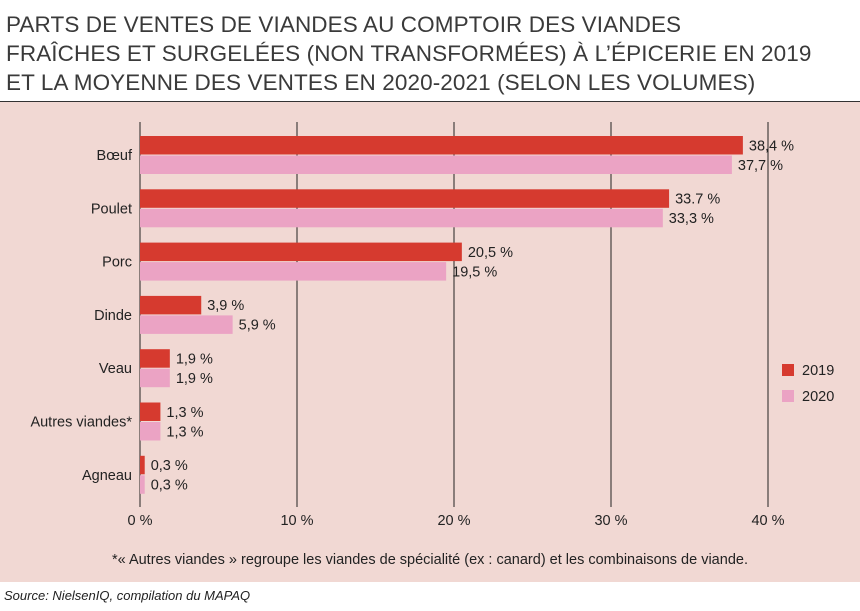 This screenshot has height=611, width=860. What do you see at coordinates (788, 396) in the screenshot?
I see `legend-swatch-2020` at bounding box center [788, 396].